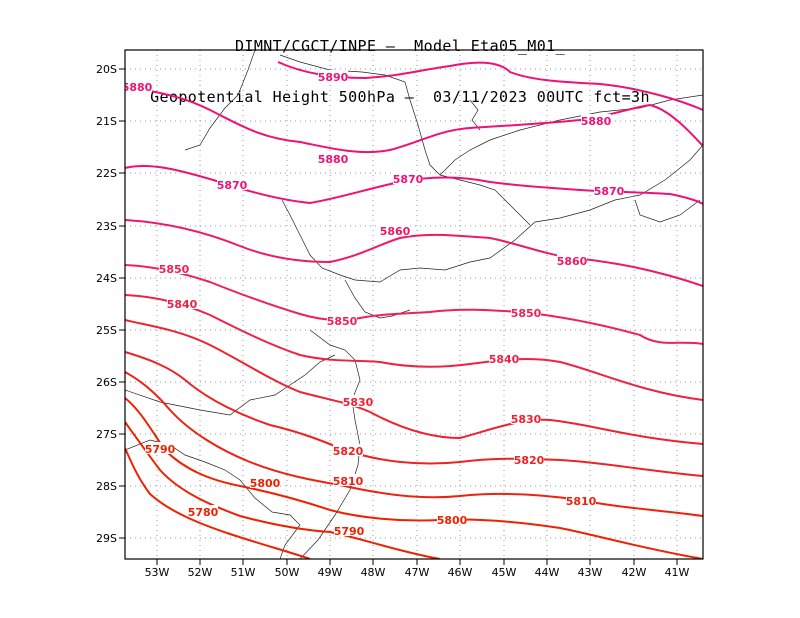 The width and height of the screenshot is (800, 618). Describe the element at coordinates (106, 121) in the screenshot. I see `lat-label-21s: 21S` at that location.